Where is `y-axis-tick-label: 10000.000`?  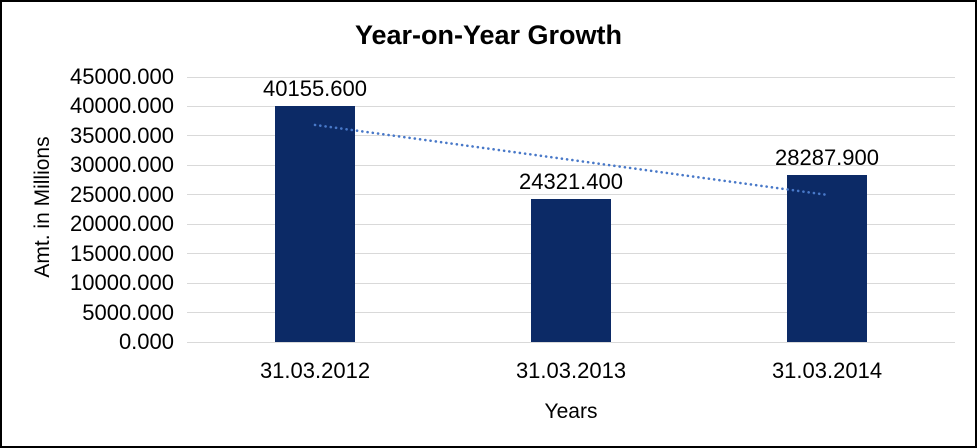 y-axis-tick-label: 10000.000 is located at coordinates (122, 283).